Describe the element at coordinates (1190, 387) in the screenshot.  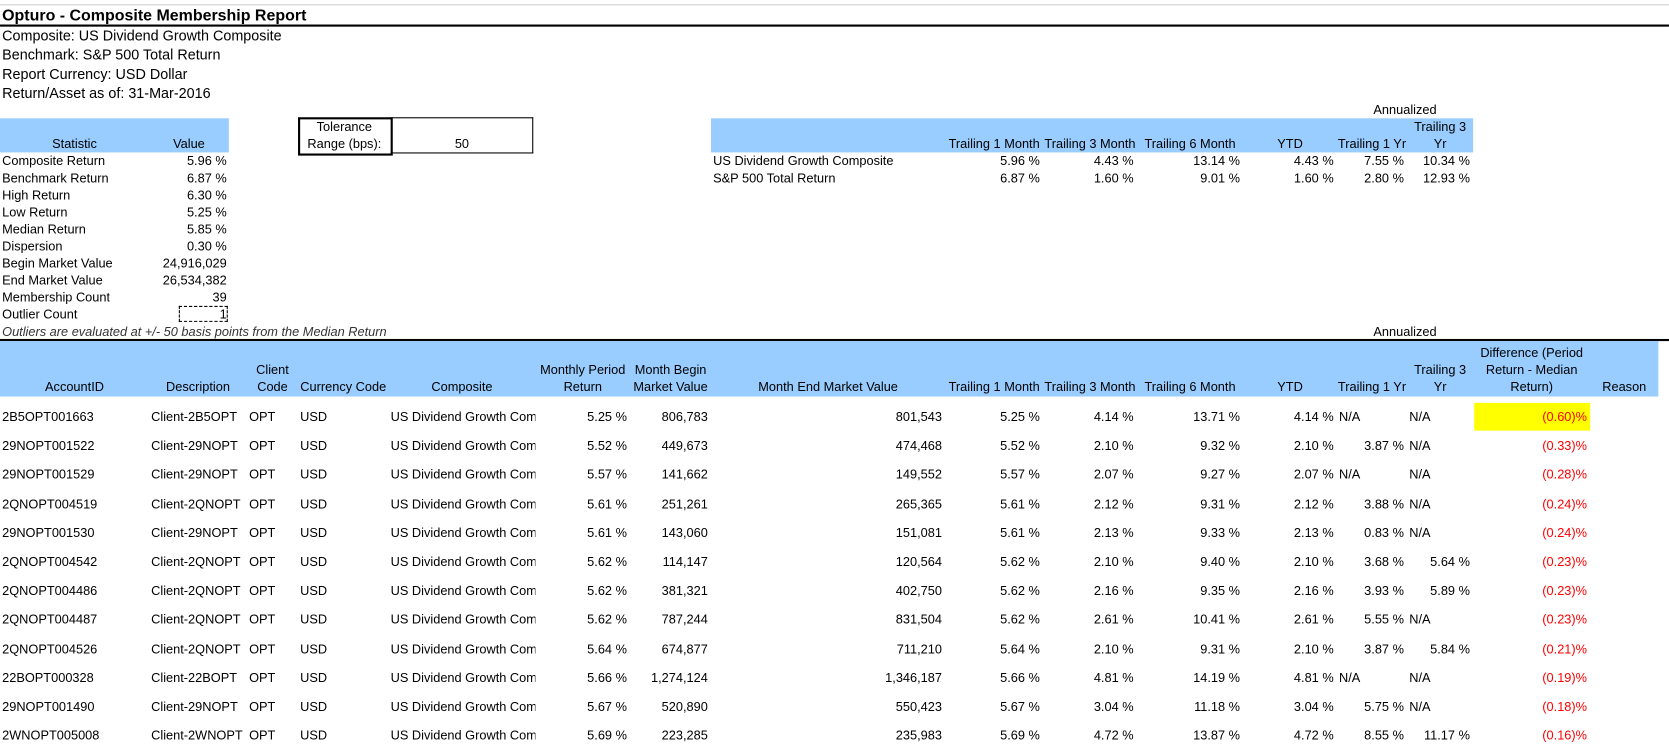
I see `detail-header: Trailing 6 Month` at that location.